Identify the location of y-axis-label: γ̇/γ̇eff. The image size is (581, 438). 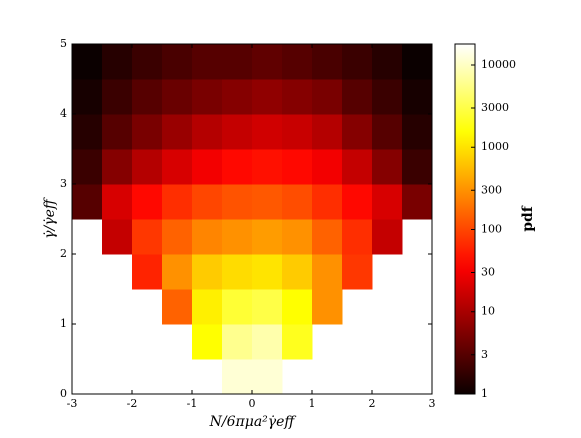
(50, 218).